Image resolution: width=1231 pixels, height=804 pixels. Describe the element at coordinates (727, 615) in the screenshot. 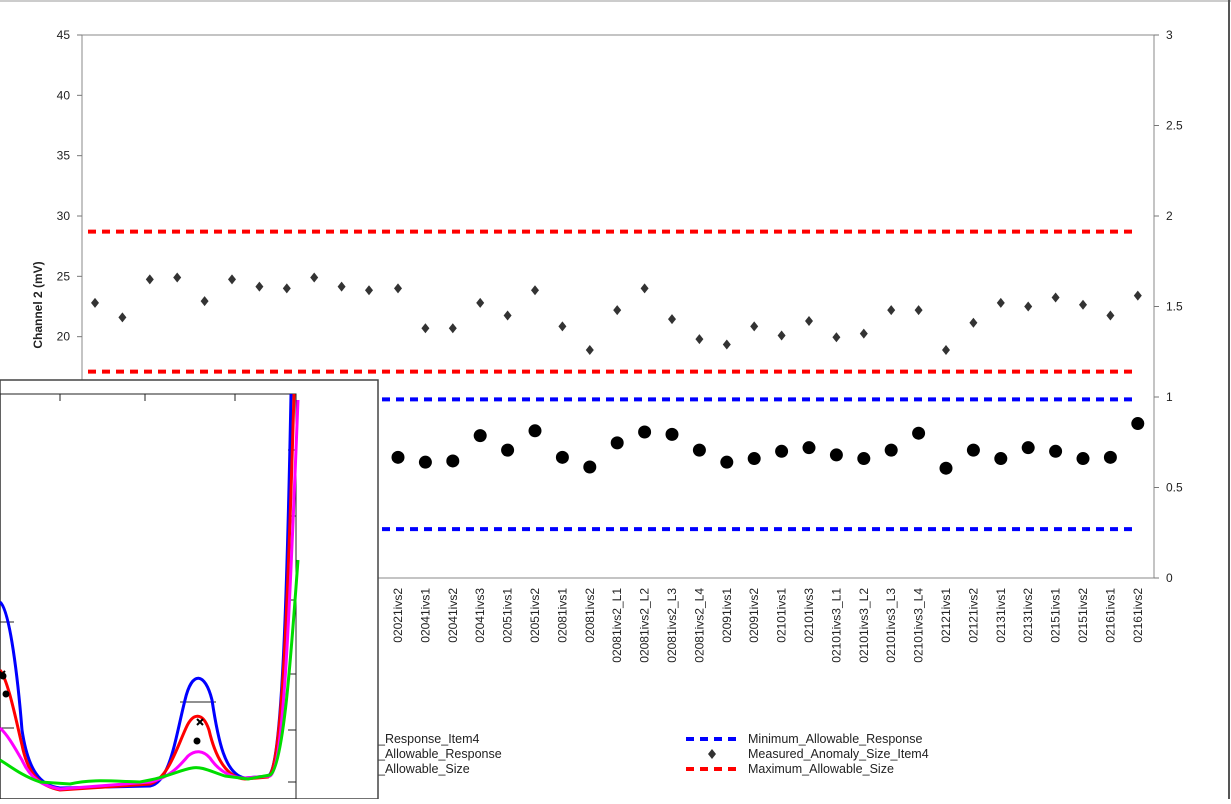

I see `x-category-label: 02091ivs1` at that location.